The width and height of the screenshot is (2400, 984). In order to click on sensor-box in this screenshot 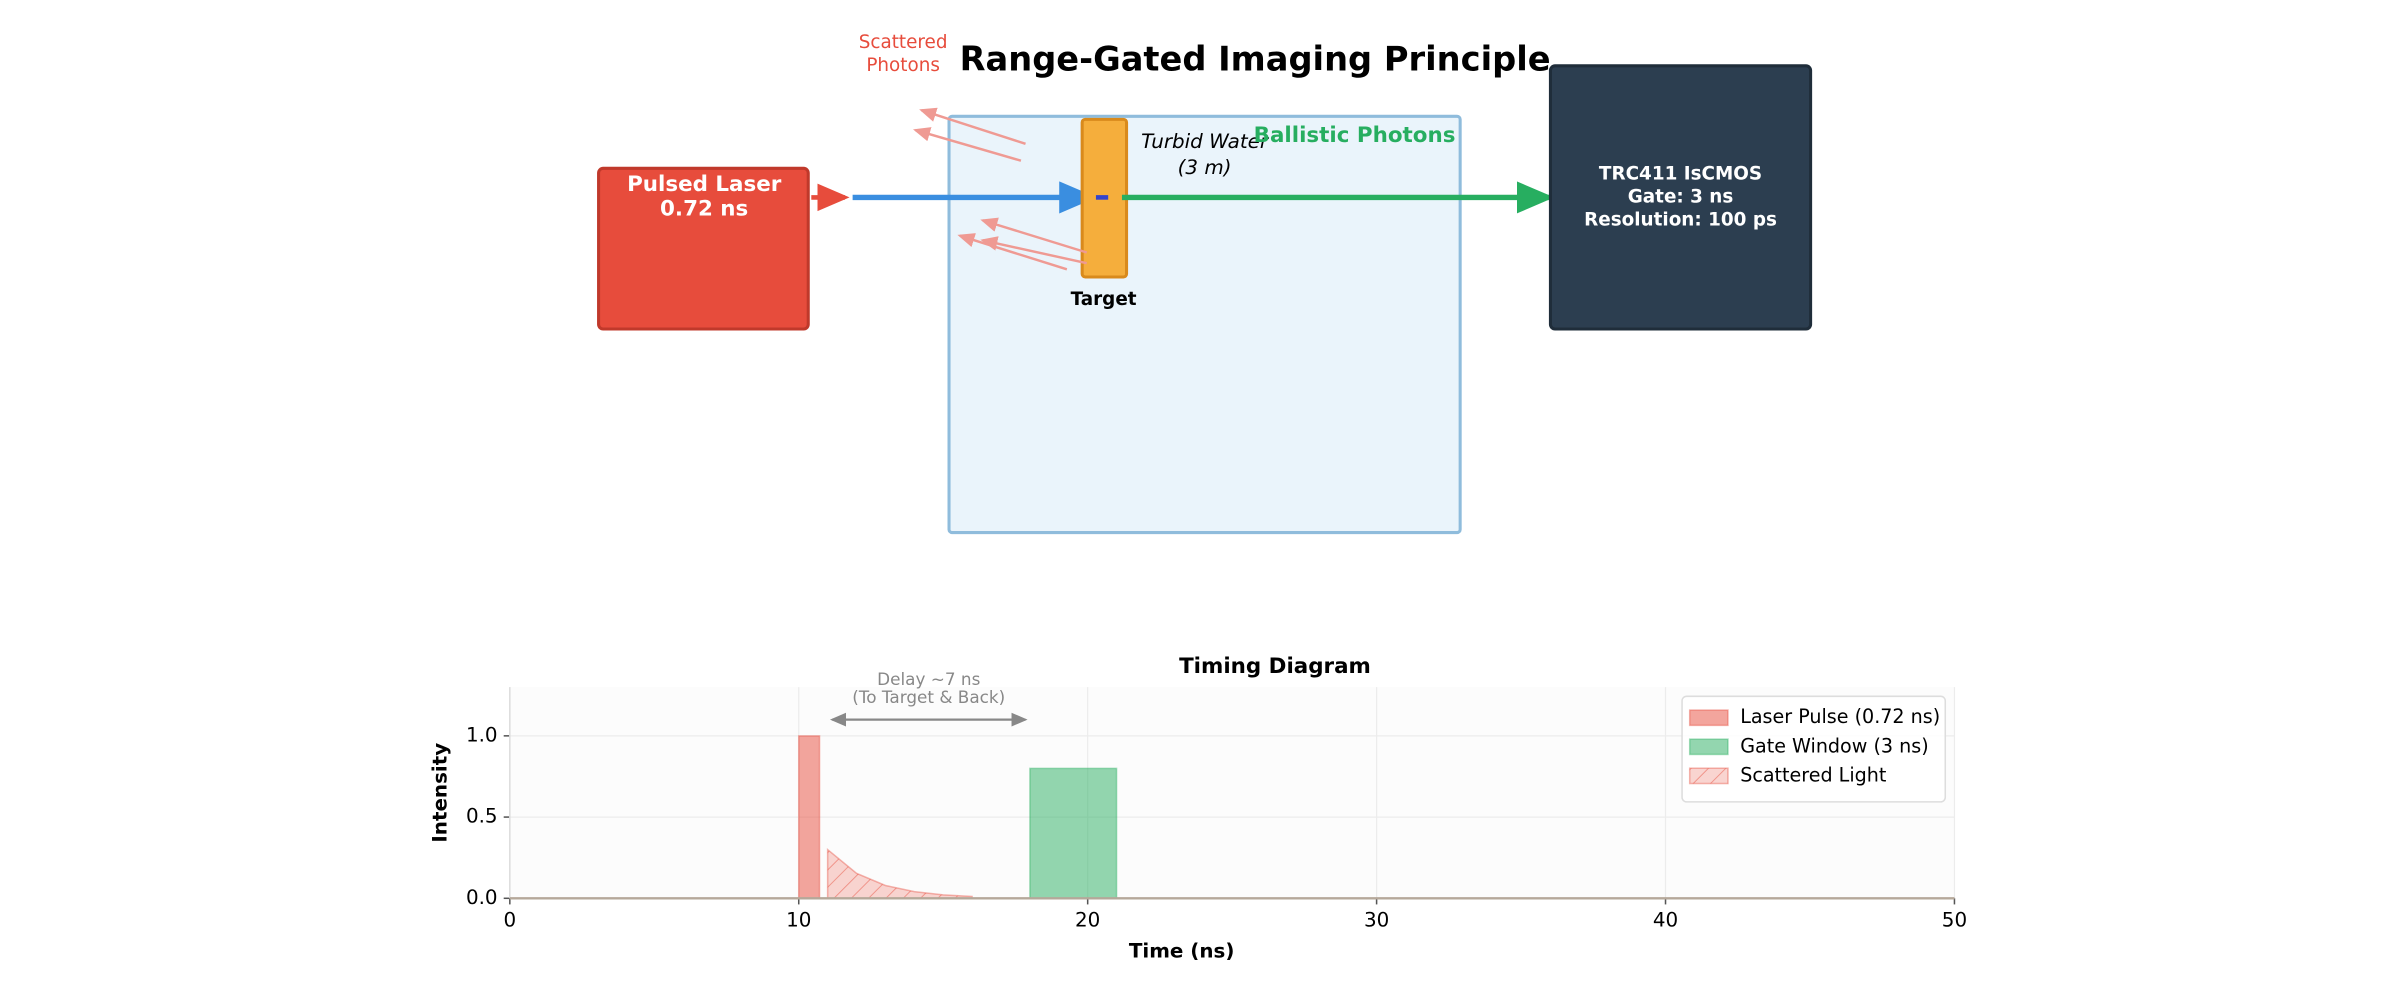, I will do `click(1680, 197)`.